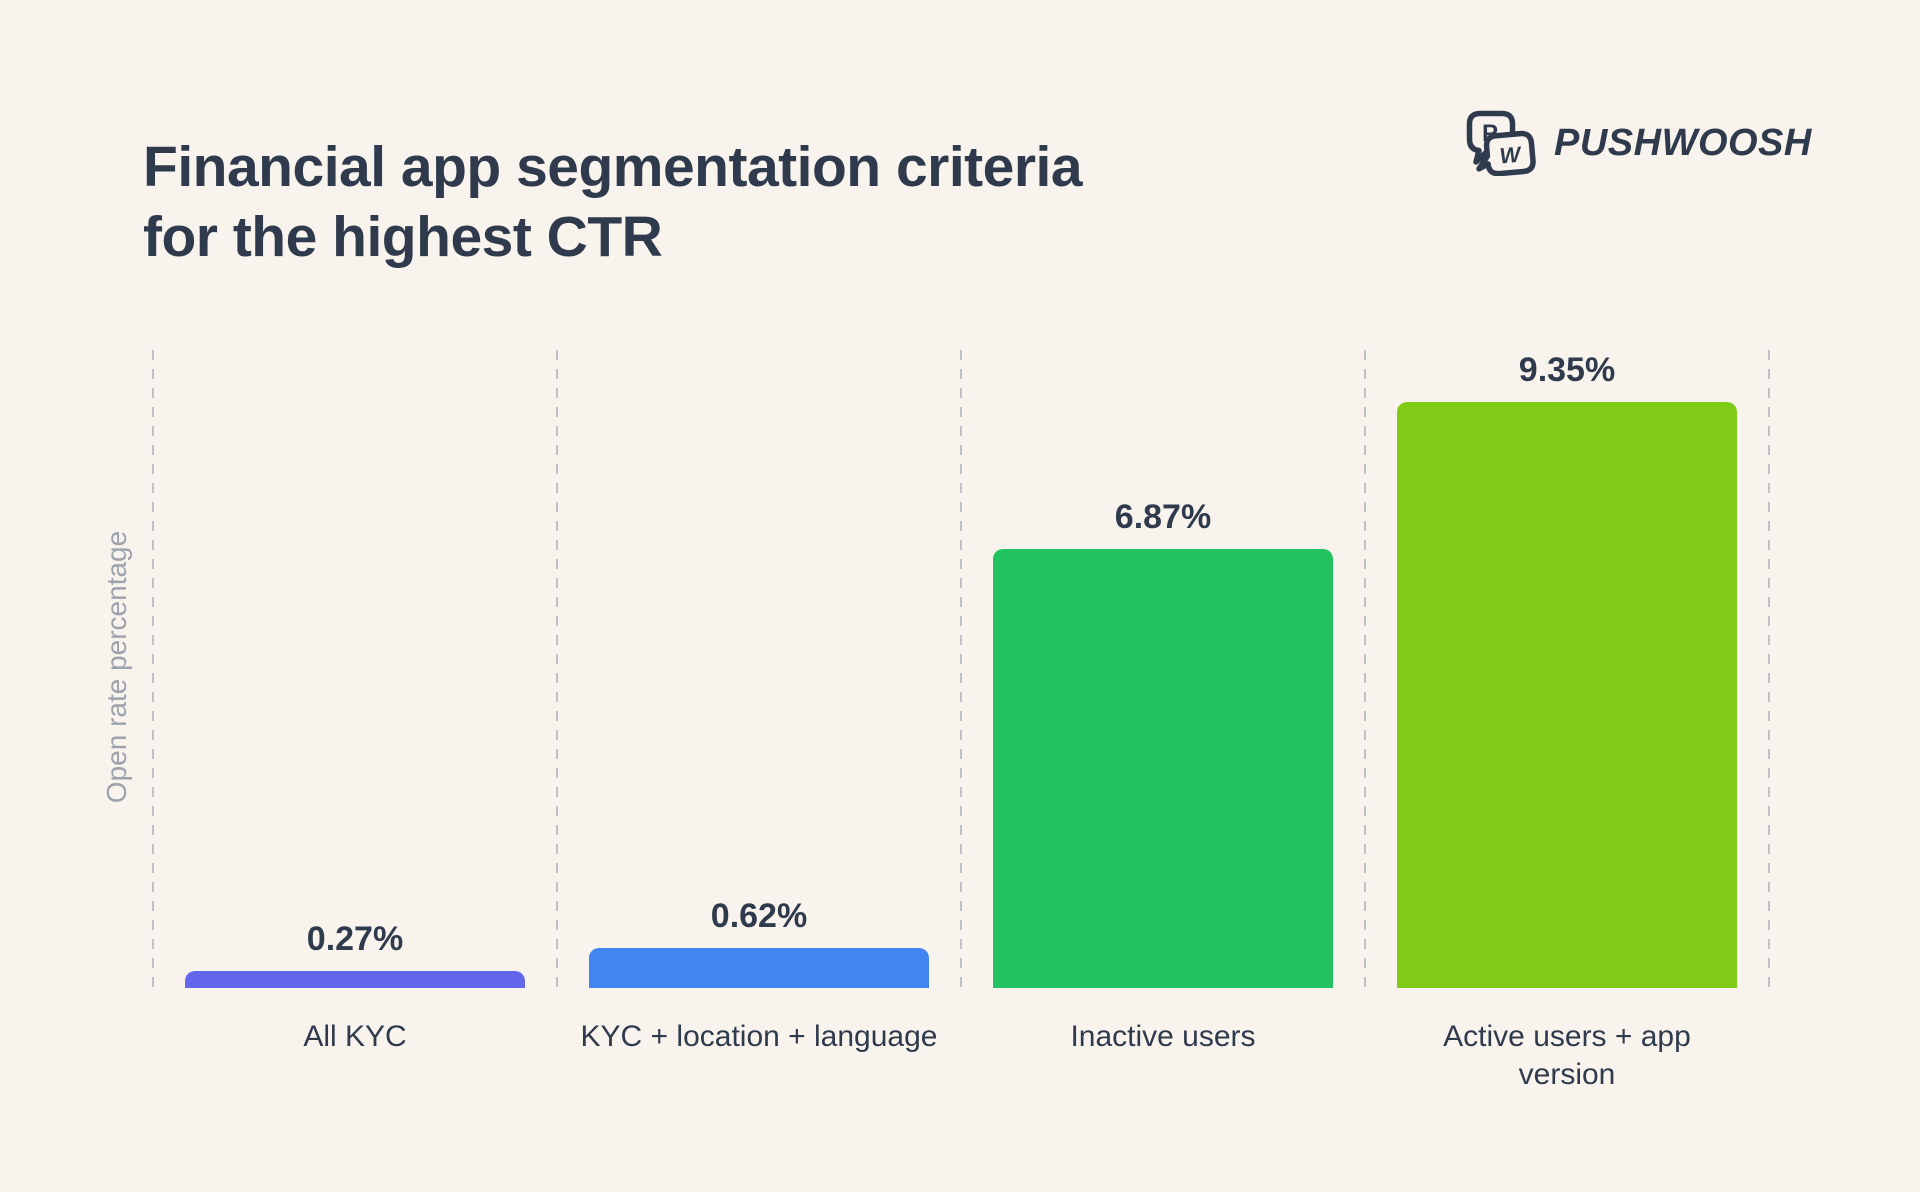 Image resolution: width=1920 pixels, height=1192 pixels. I want to click on pushwoosh-bubbles-icon: P W, so click(1501, 143).